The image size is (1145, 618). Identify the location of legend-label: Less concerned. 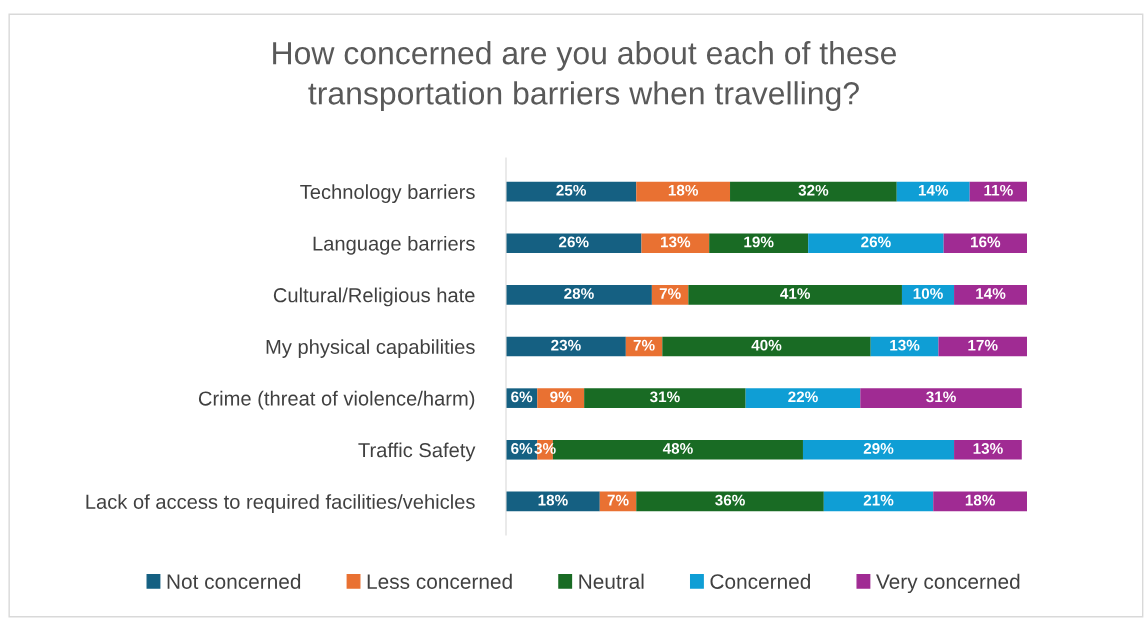
(439, 581).